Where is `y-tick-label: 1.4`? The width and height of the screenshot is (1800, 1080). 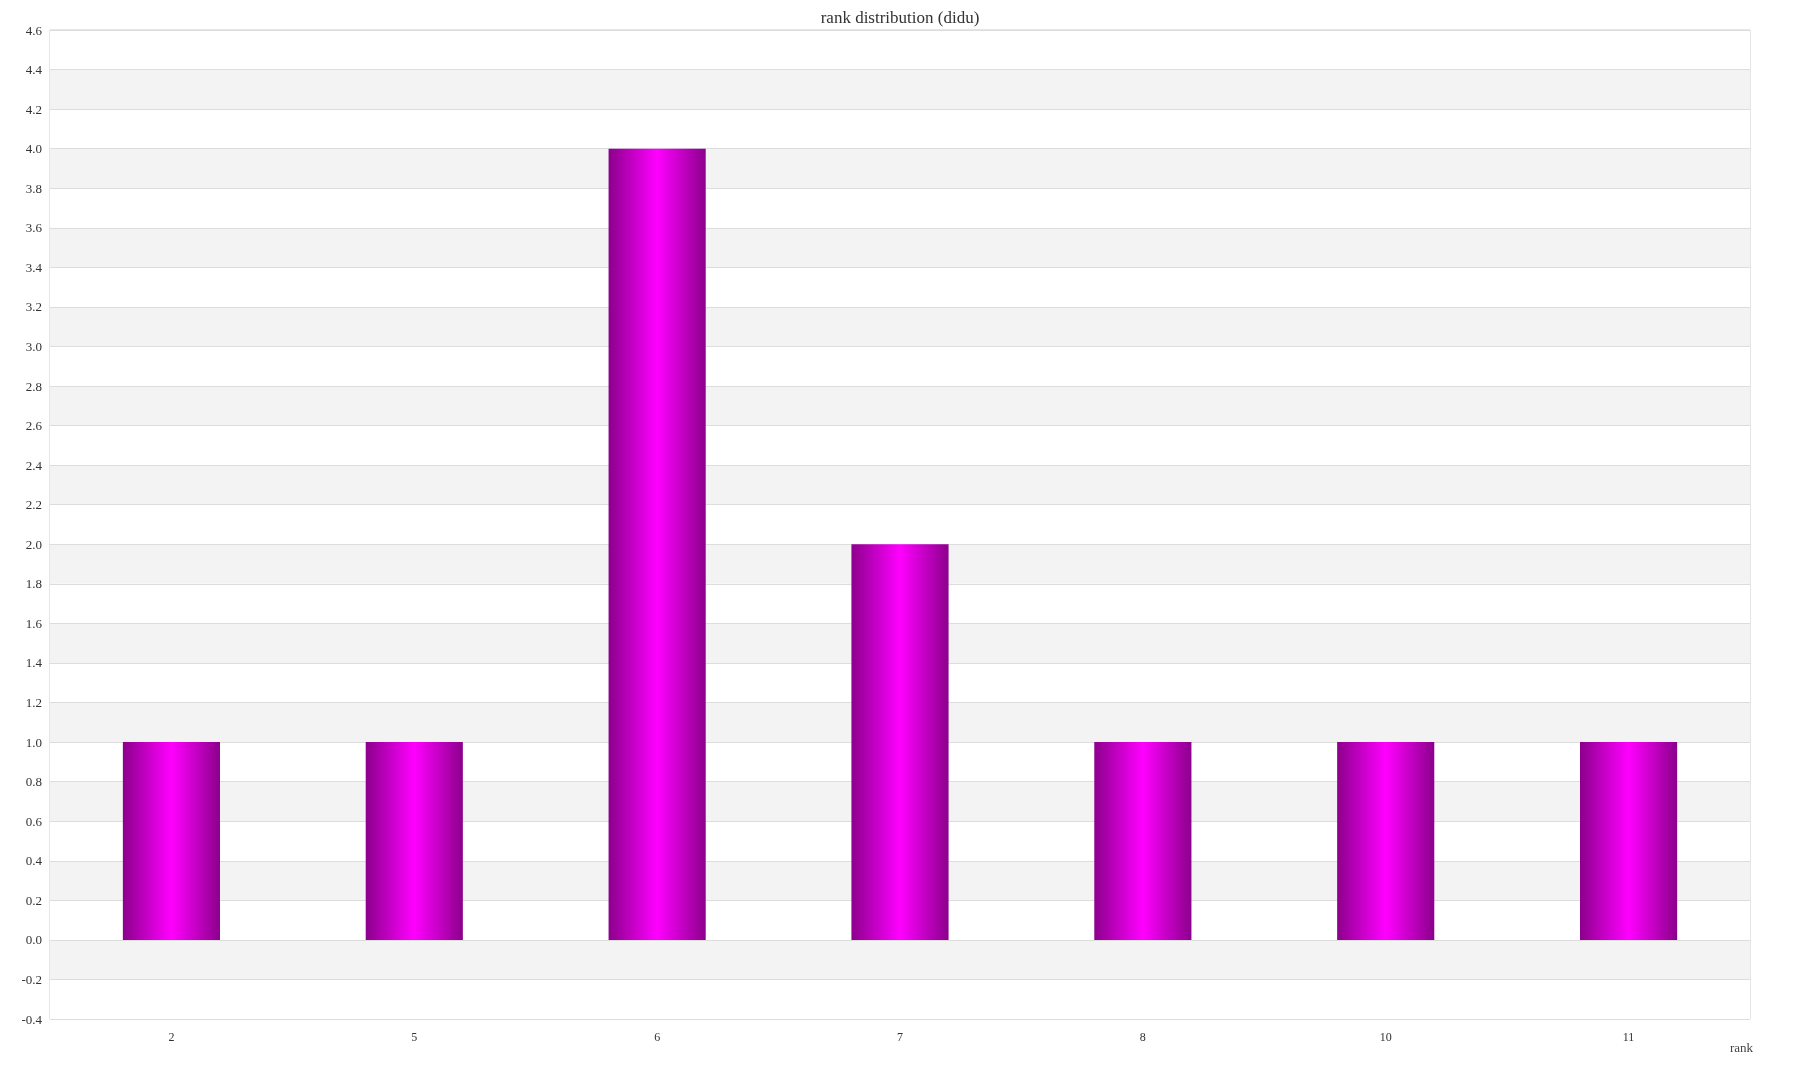 y-tick-label: 1.4 is located at coordinates (34, 663).